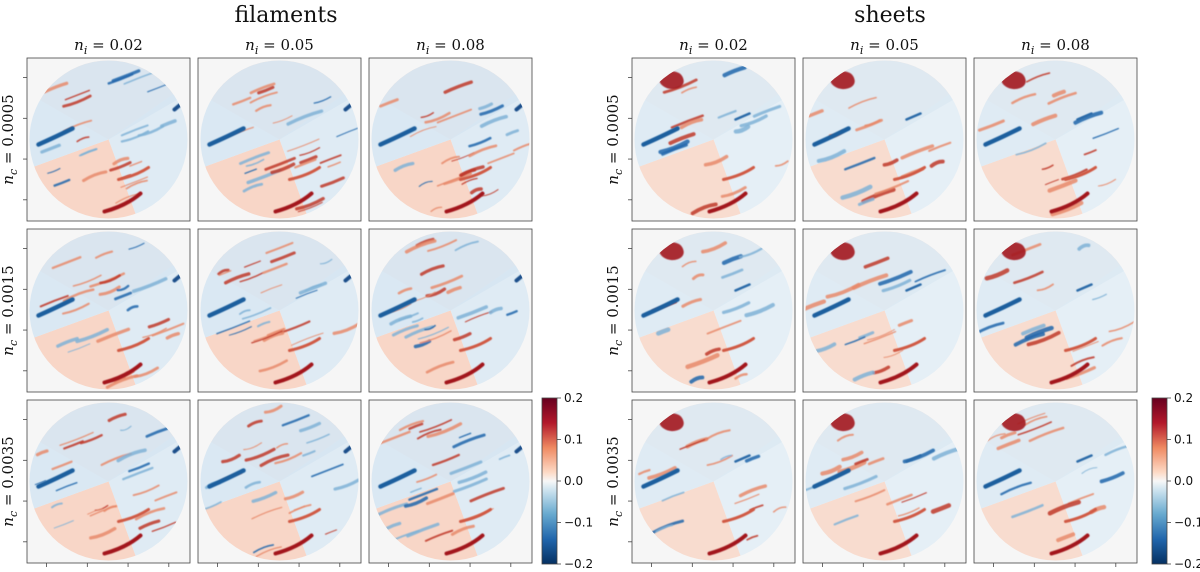 The height and width of the screenshot is (572, 1200). Describe the element at coordinates (890, 15) in the screenshot. I see `right-panel-title: sheets` at that location.